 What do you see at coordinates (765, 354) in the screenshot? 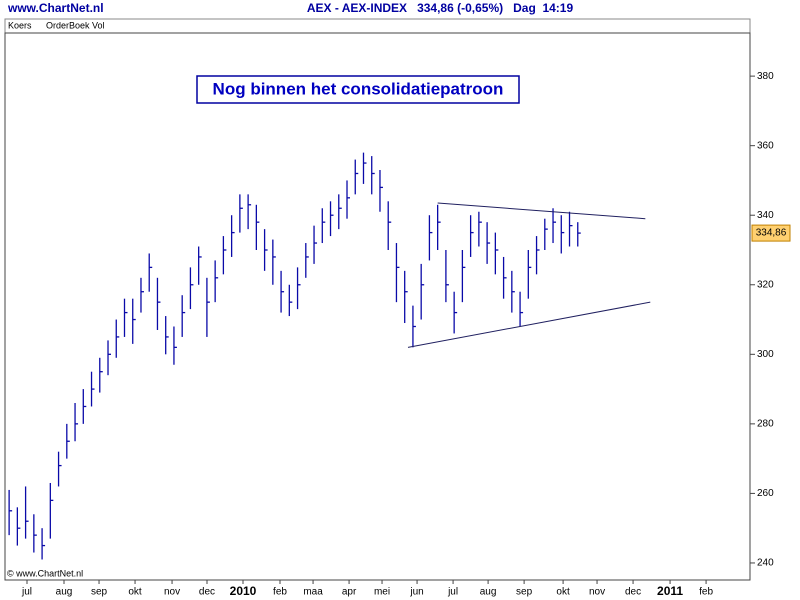
I see `y-tick-label: 300` at bounding box center [765, 354].